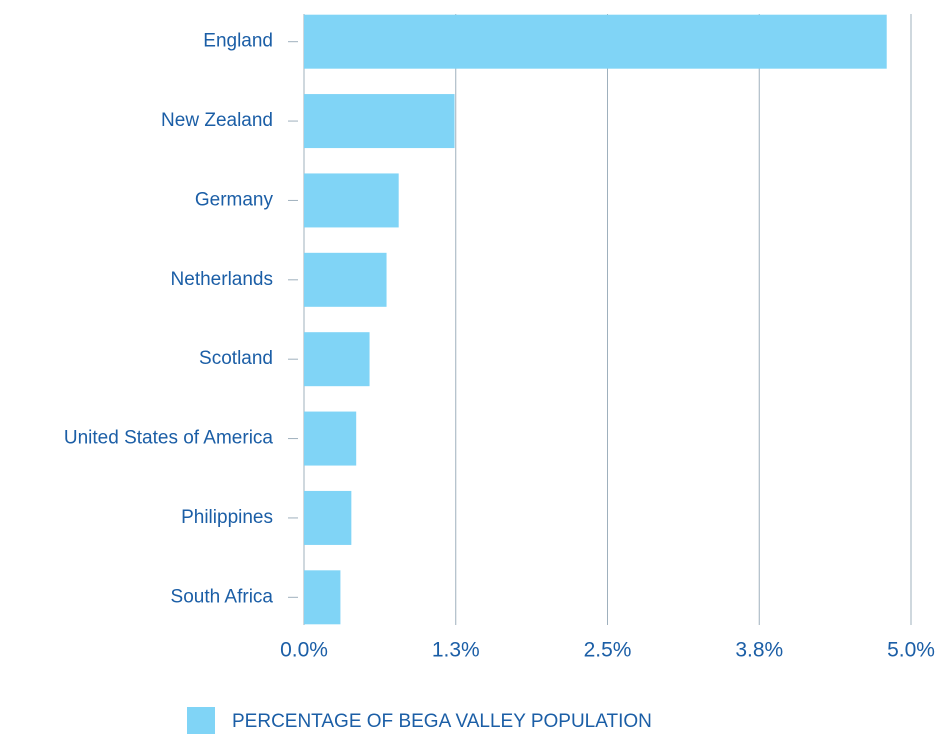 This screenshot has width=941, height=734. I want to click on y-tick-label: South Africa, so click(222, 596).